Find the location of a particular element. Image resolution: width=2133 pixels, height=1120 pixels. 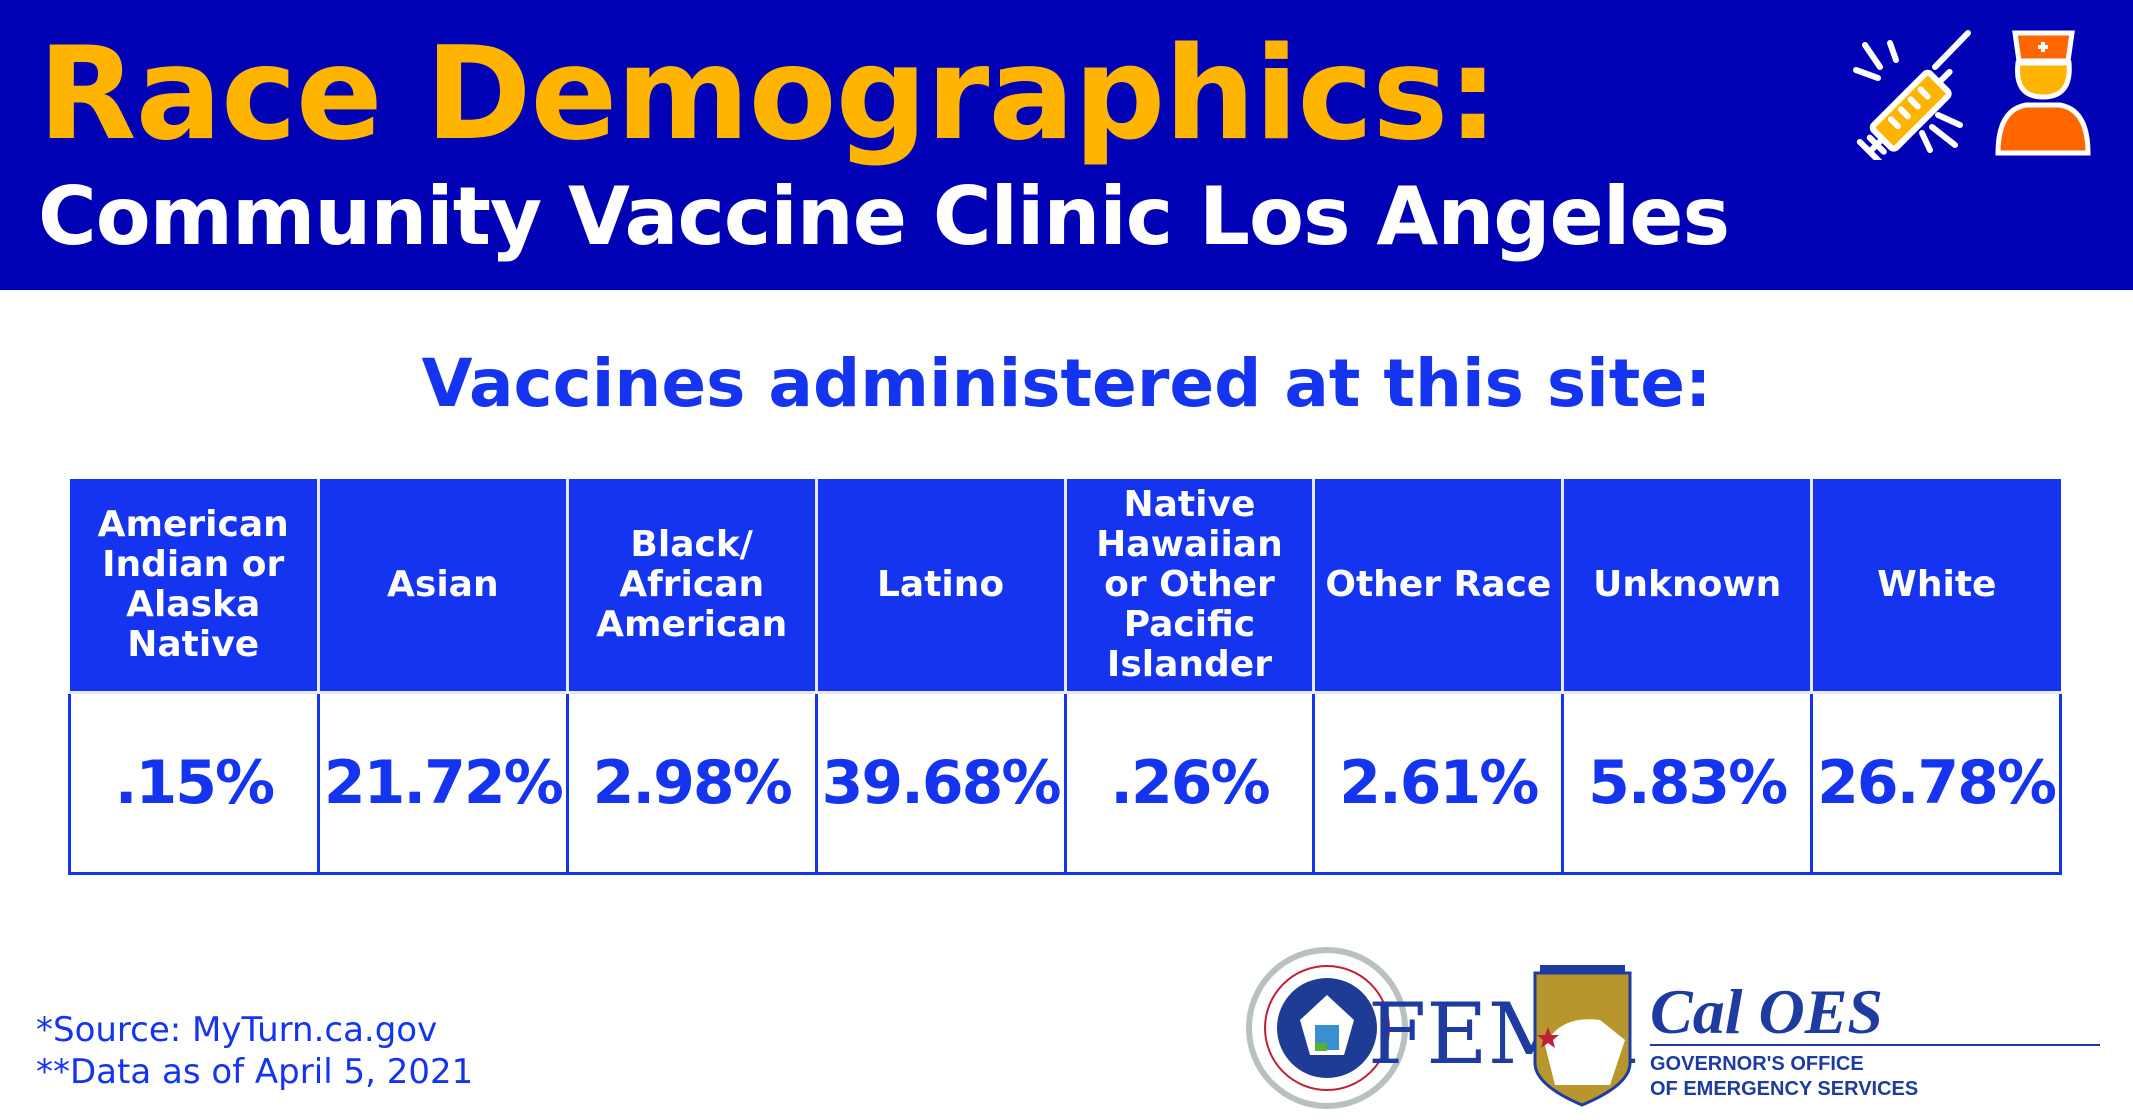

source-note: *Source: MyTurn.ca.gov is located at coordinates (237, 1030).